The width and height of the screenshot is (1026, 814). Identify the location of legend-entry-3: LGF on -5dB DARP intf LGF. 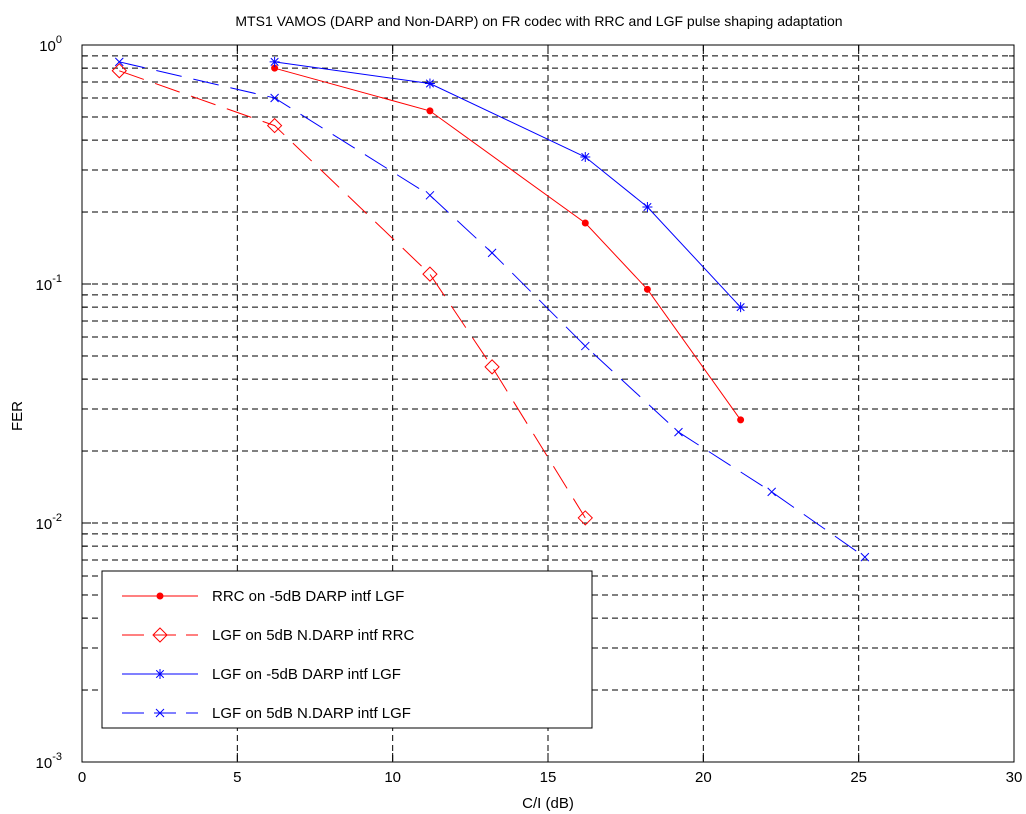
(261, 674).